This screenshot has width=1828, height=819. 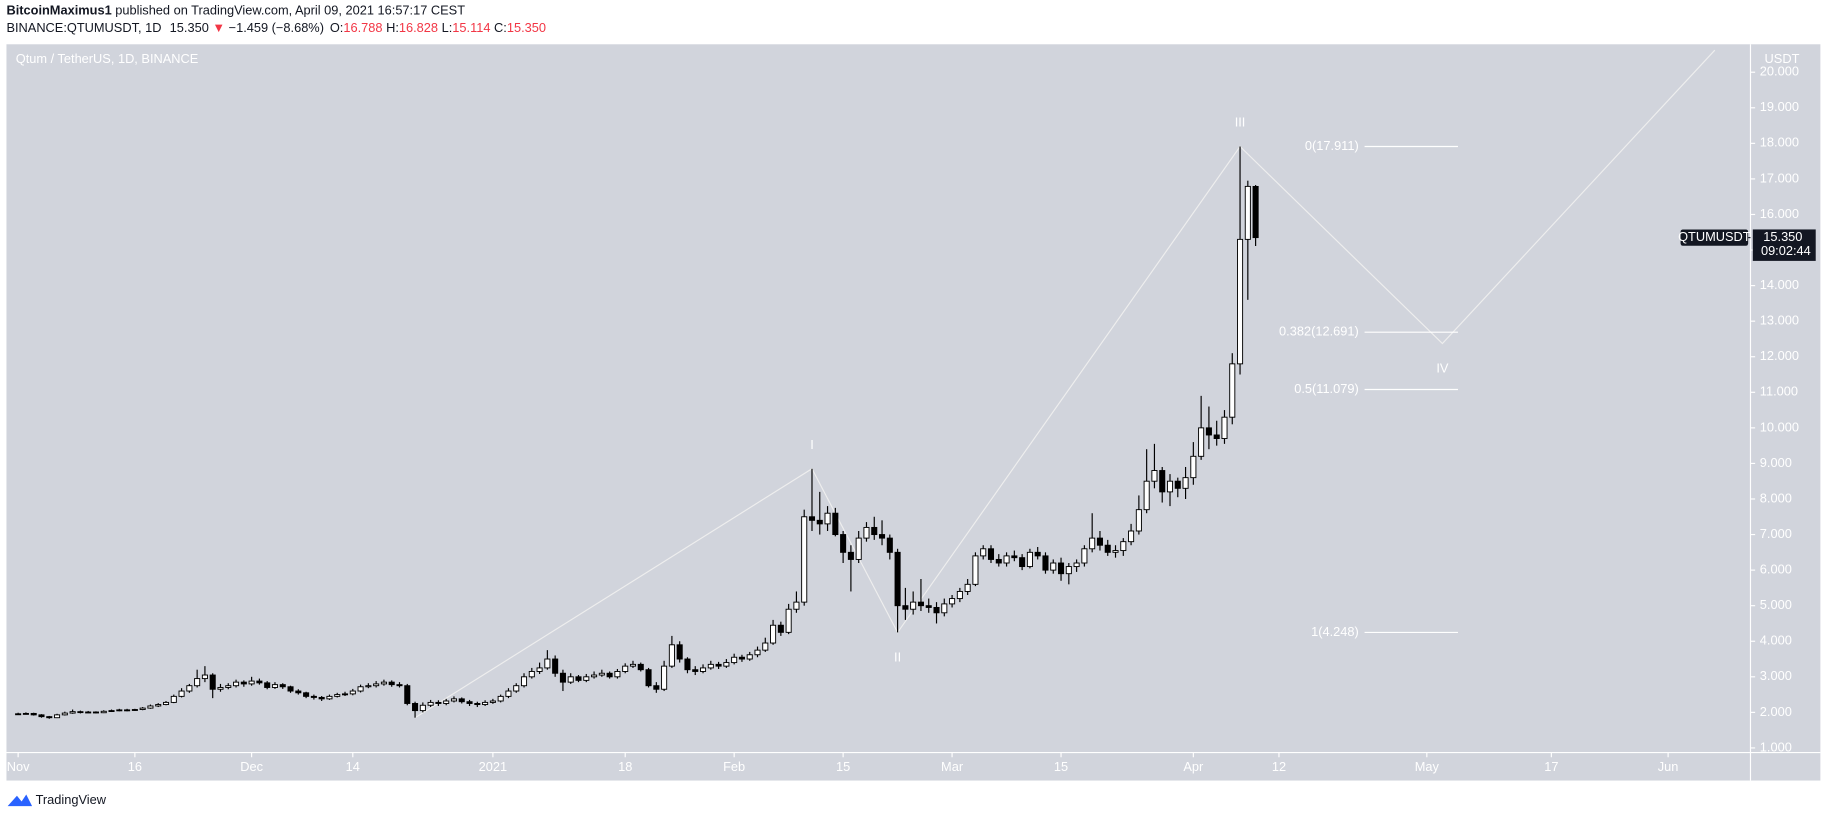 I want to click on ohlc-key: L:, so click(x=447, y=28).